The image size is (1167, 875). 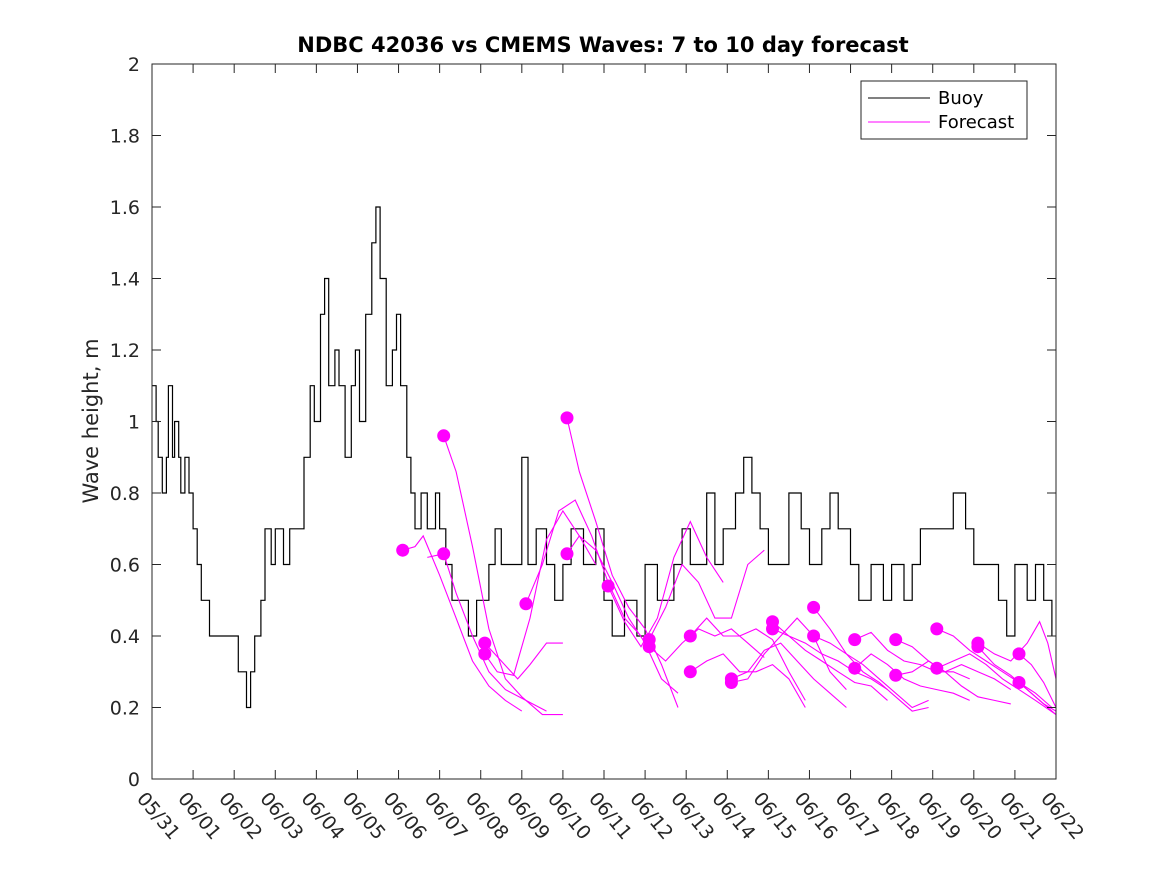 What do you see at coordinates (961, 98) in the screenshot?
I see `legend-buoy-label: Buoy` at bounding box center [961, 98].